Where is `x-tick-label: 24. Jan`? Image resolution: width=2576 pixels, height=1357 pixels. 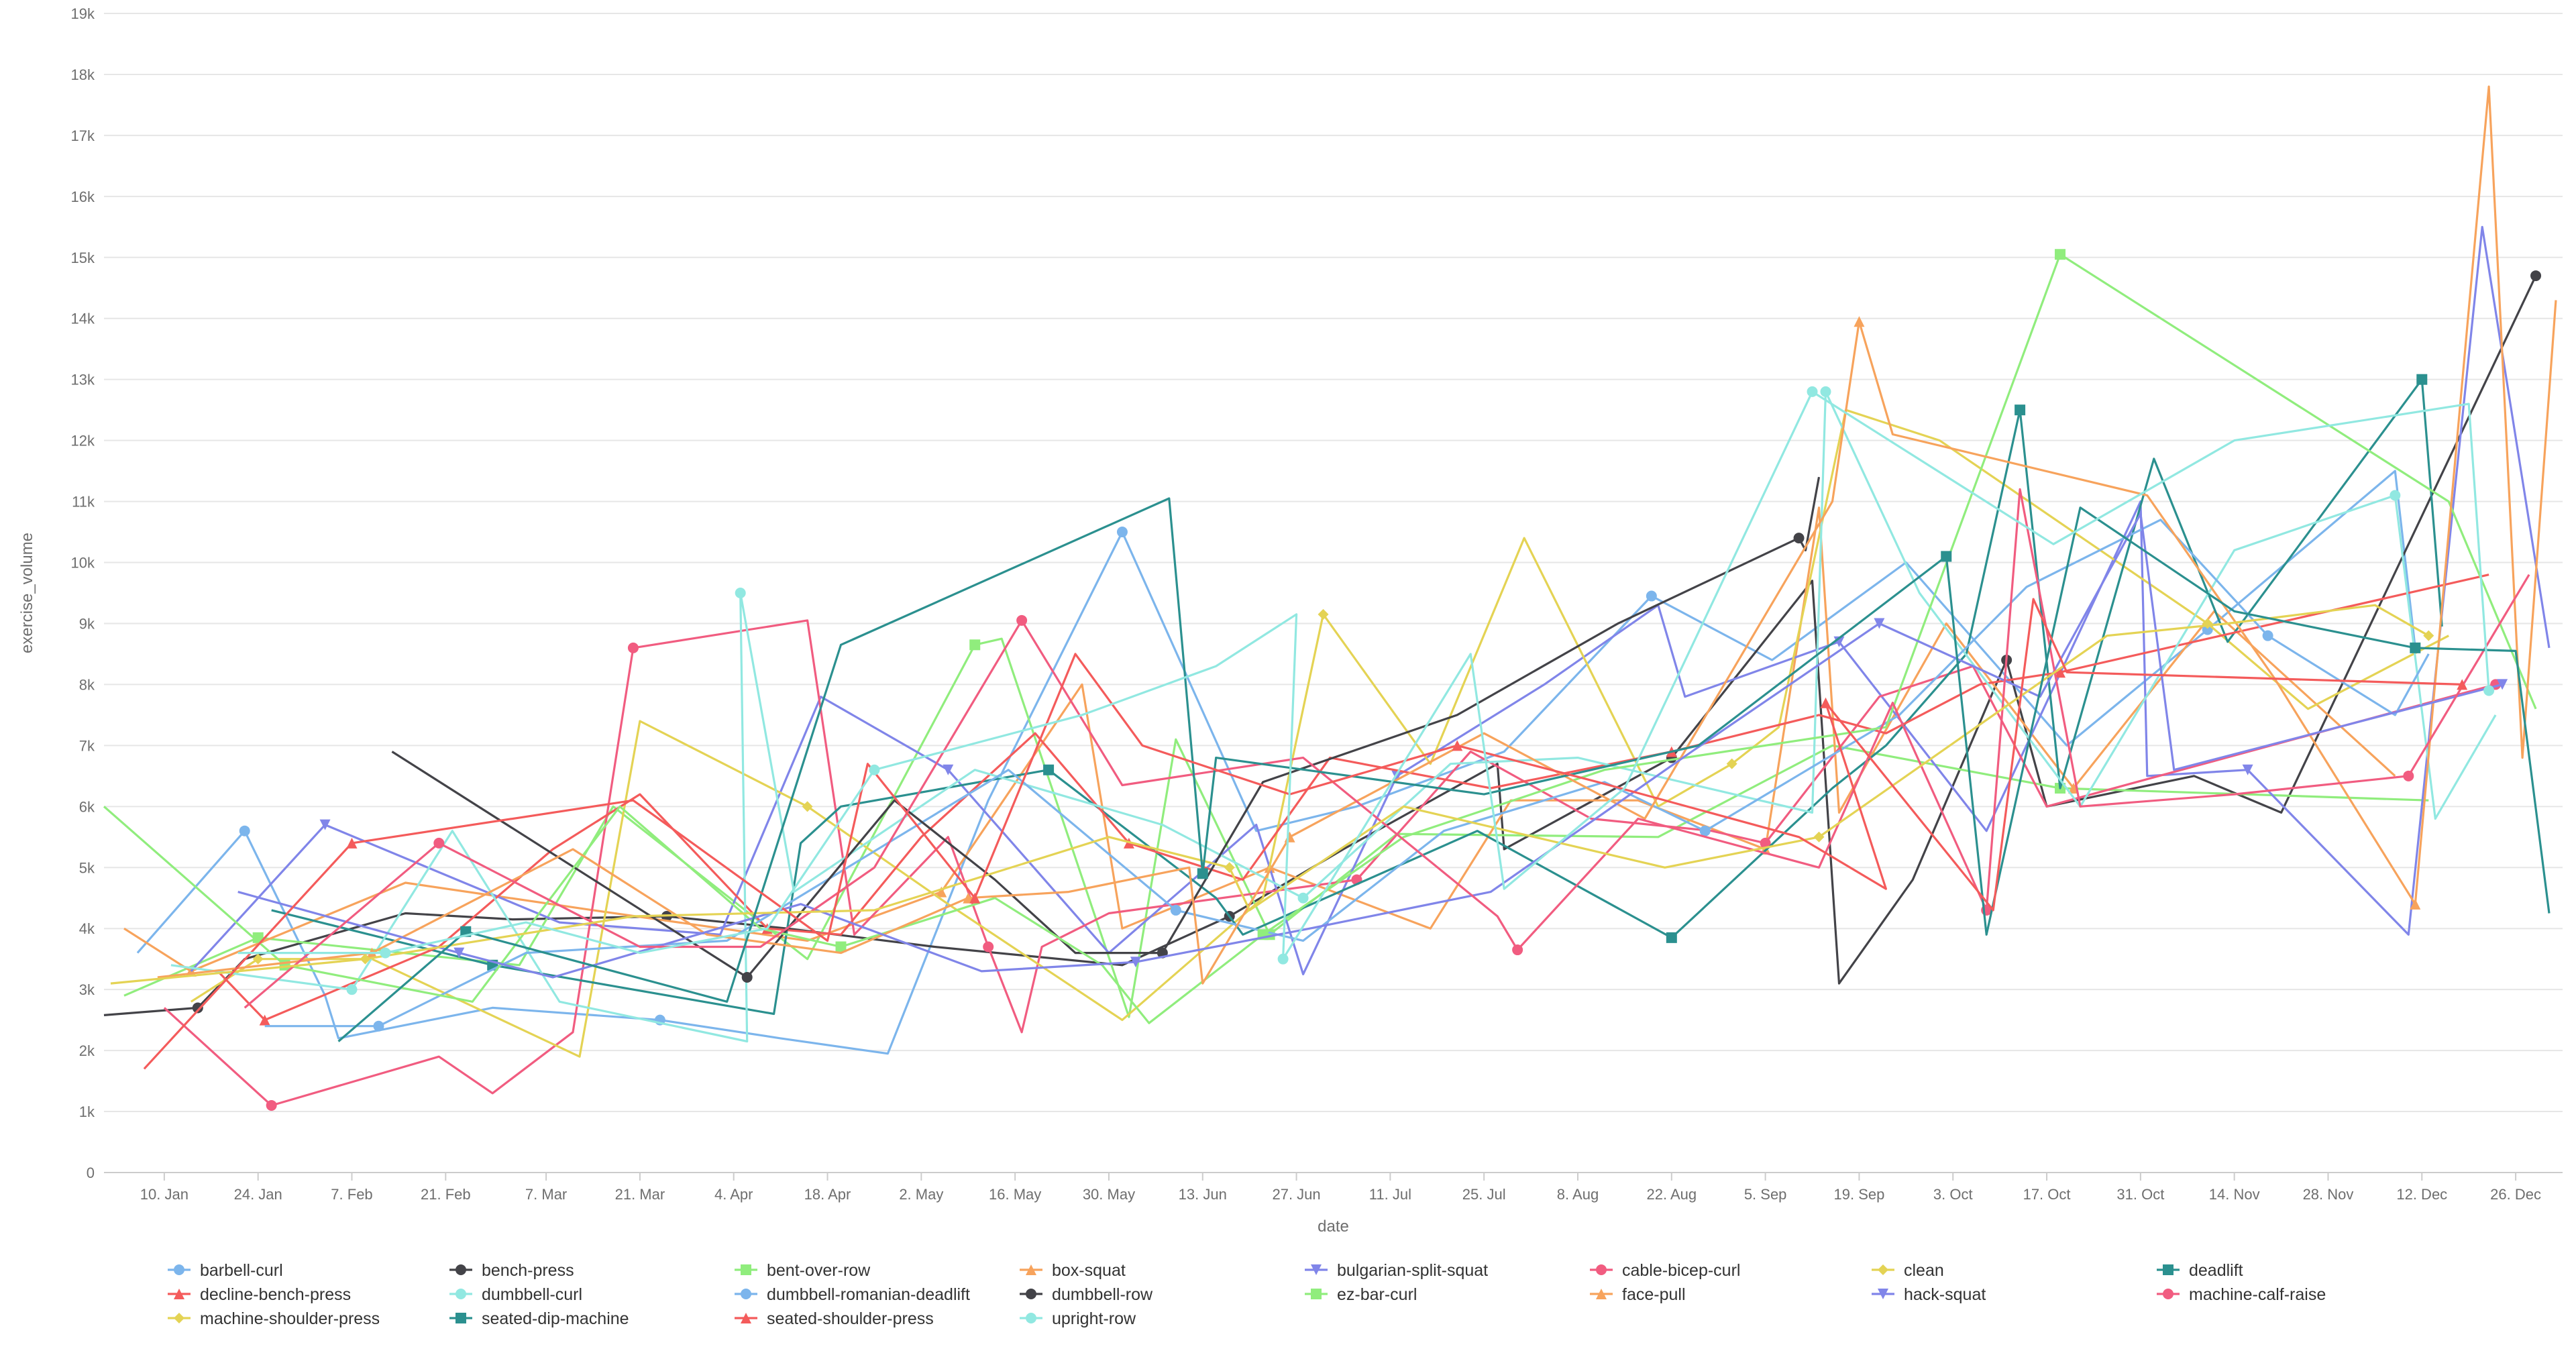 x-tick-label: 24. Jan is located at coordinates (258, 1194).